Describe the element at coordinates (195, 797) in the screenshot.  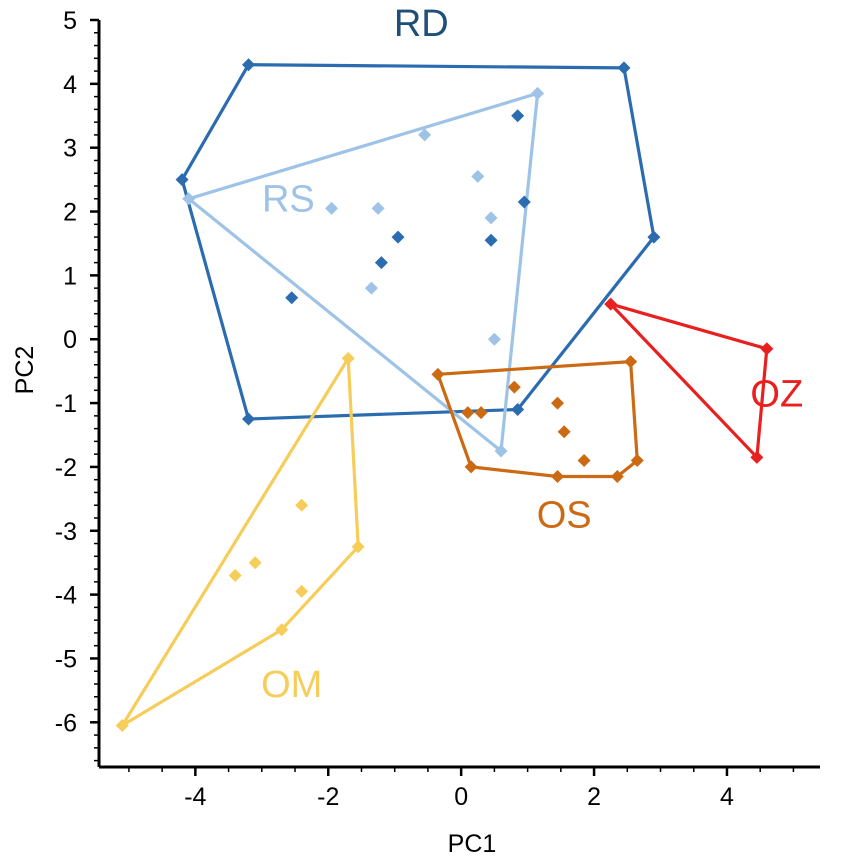
I see `x-tick-label: -4` at that location.